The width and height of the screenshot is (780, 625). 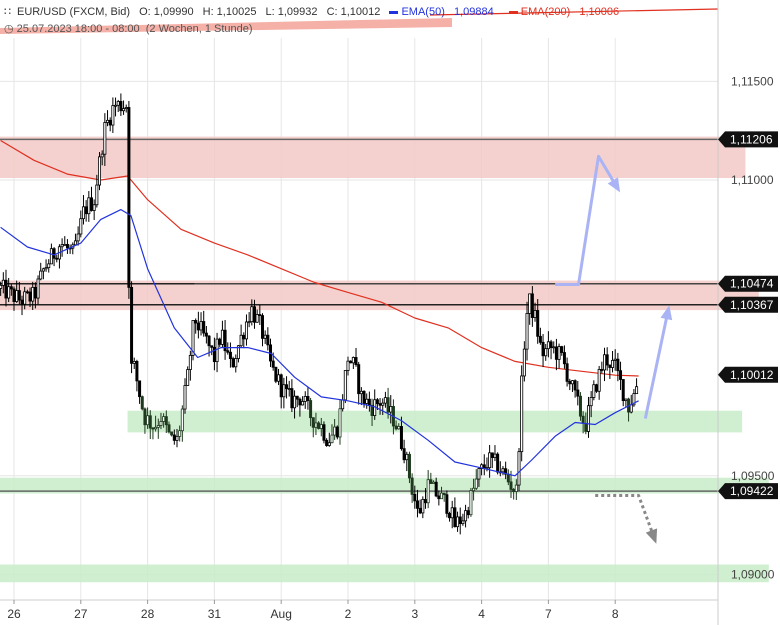 What do you see at coordinates (215, 614) in the screenshot?
I see `x-tick-label-3: 31` at bounding box center [215, 614].